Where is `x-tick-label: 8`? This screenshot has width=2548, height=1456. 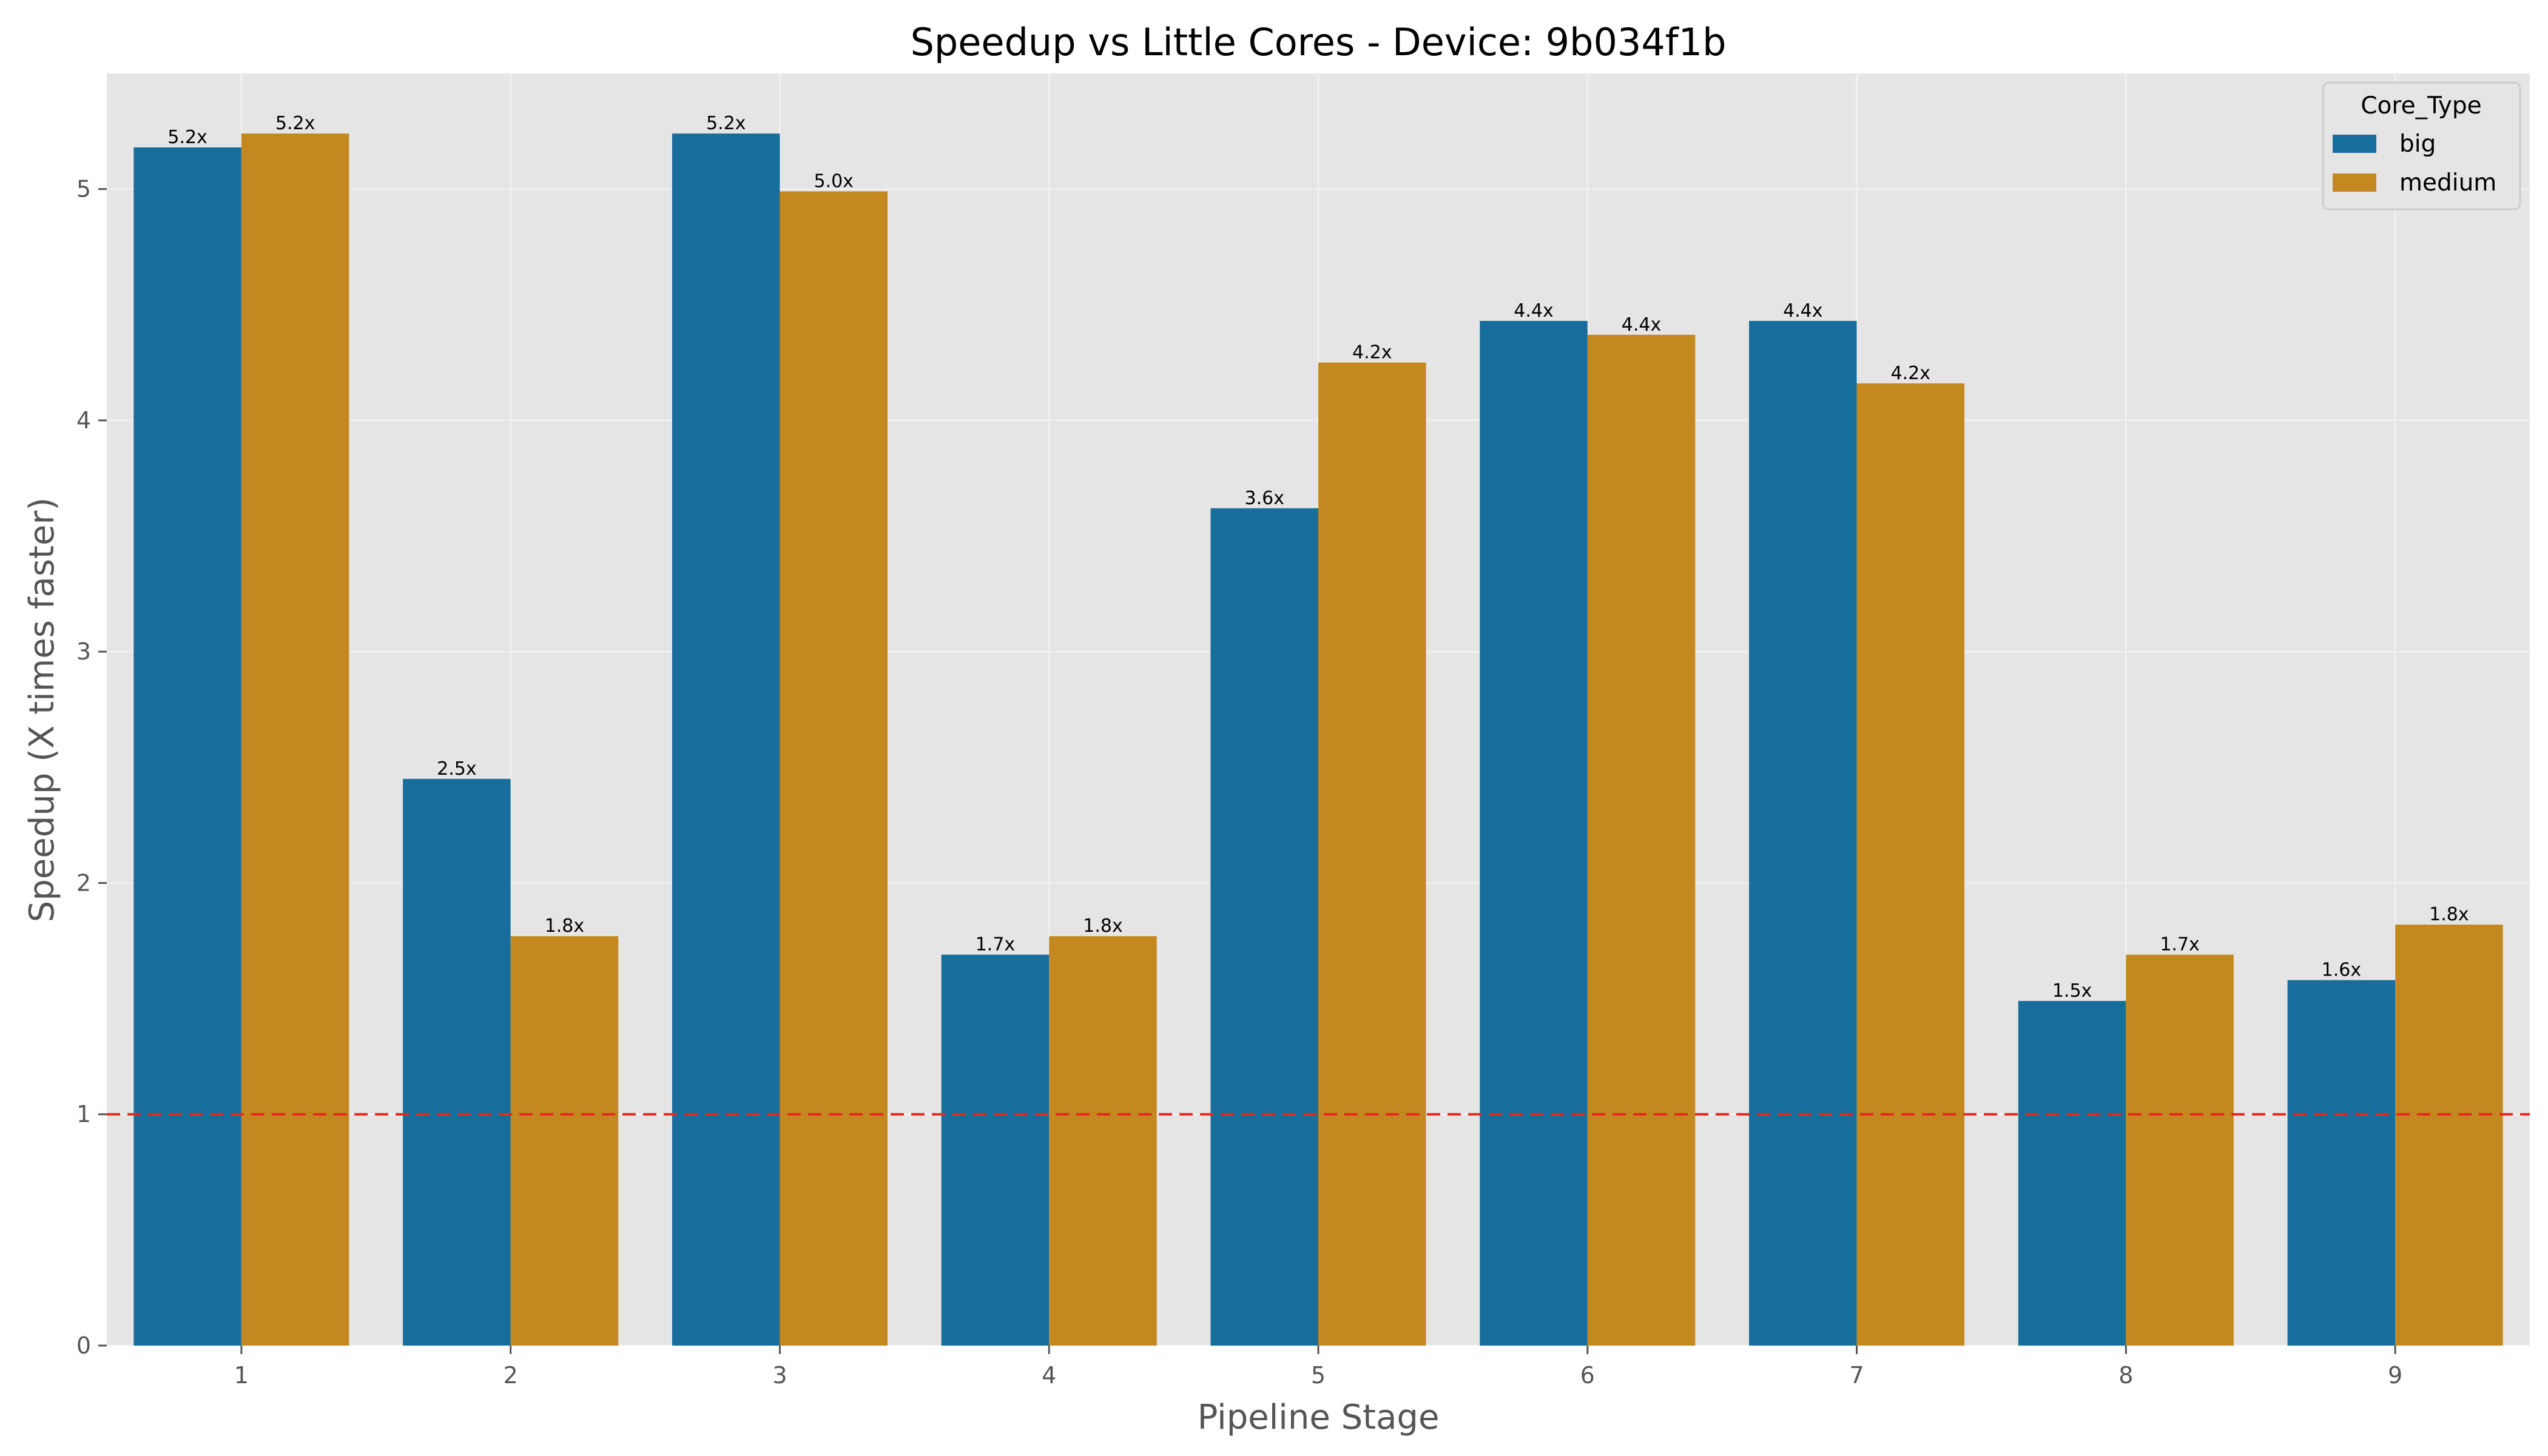 x-tick-label: 8 is located at coordinates (2125, 1375).